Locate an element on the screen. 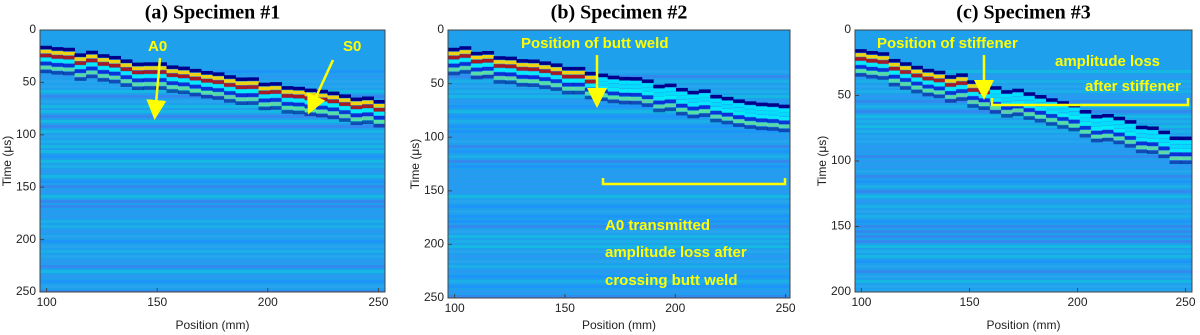 The width and height of the screenshot is (1200, 335). x-tick-label: 150 is located at coordinates (157, 302).